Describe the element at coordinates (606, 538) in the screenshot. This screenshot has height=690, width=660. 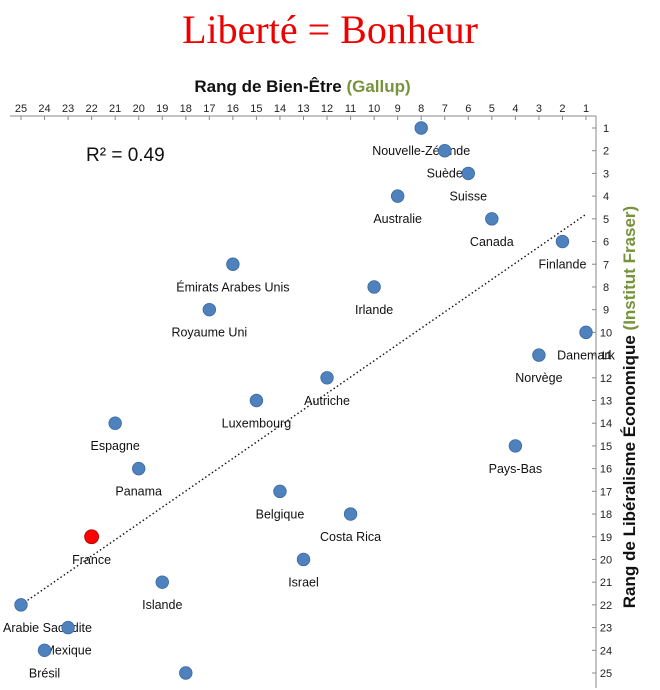
I see `y-tick-label: 19` at that location.